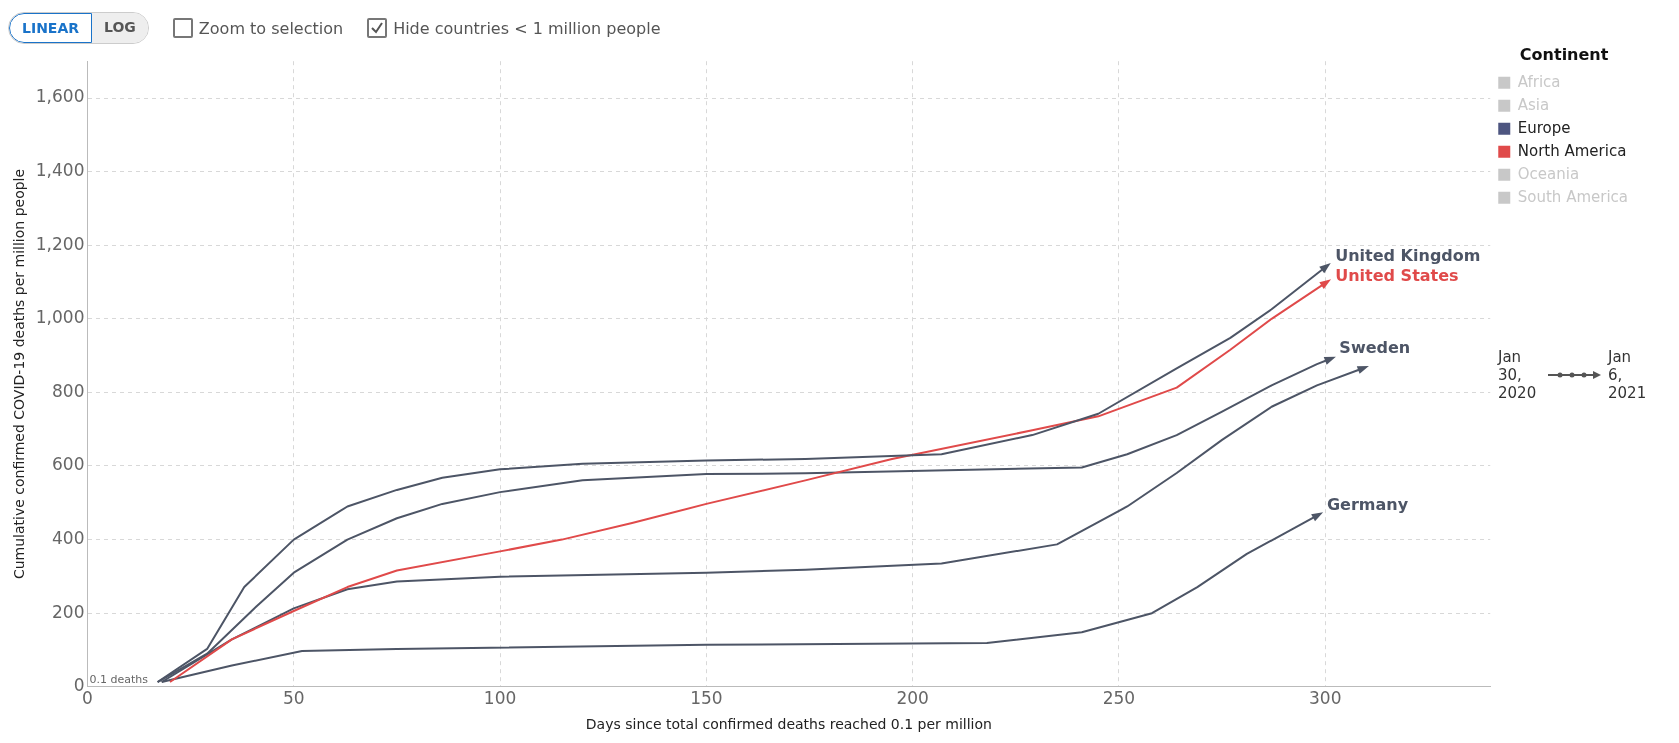  What do you see at coordinates (1564, 55) in the screenshot?
I see `legend-title: Continent` at bounding box center [1564, 55].